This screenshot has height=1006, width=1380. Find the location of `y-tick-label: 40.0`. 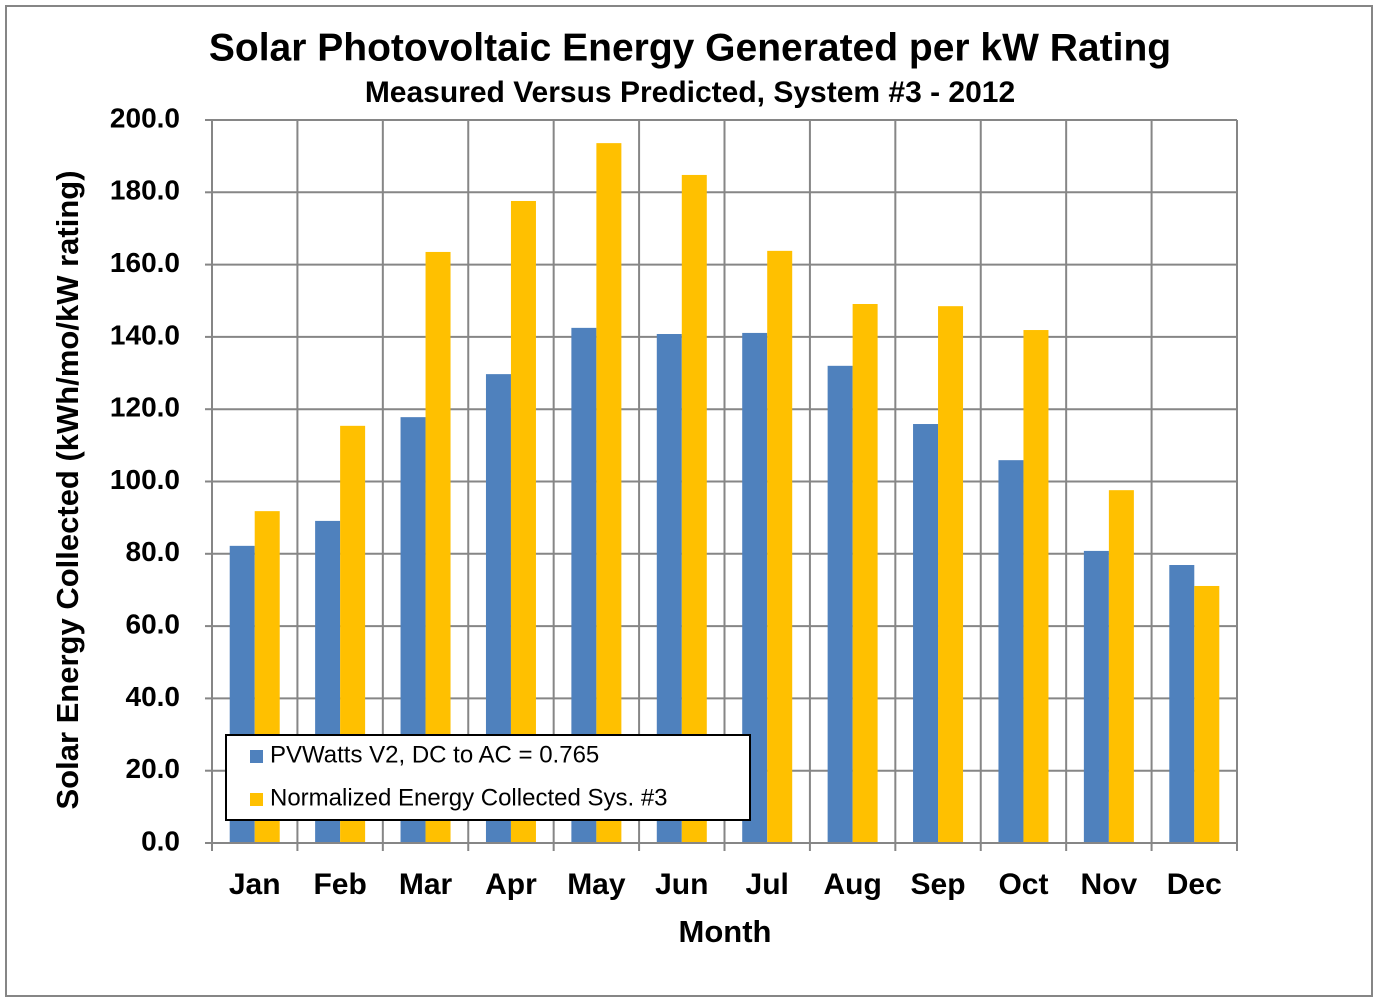

y-tick-label: 40.0 is located at coordinates (153, 696).